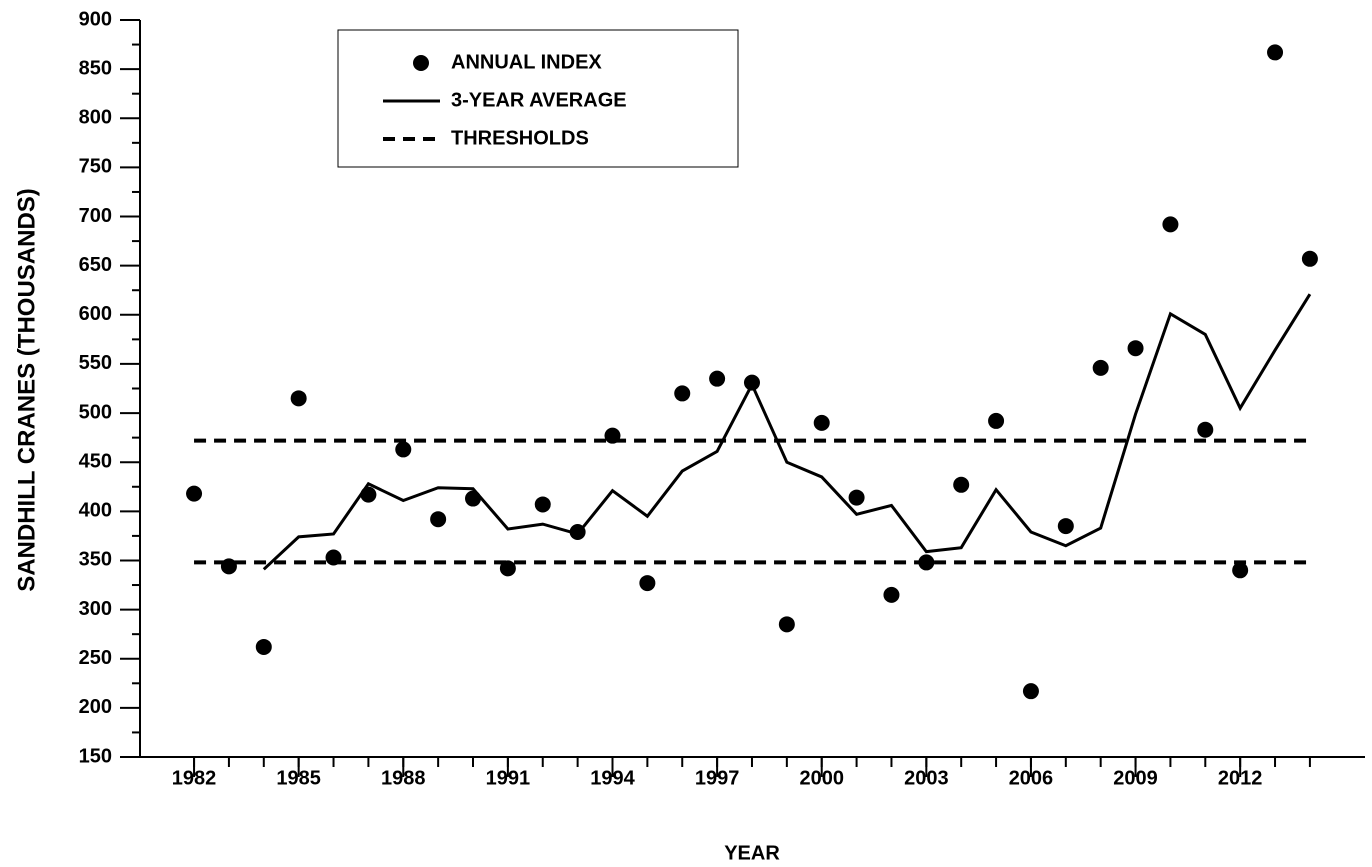  What do you see at coordinates (95, 461) in the screenshot?
I see `y-tick-label: 450` at bounding box center [95, 461].